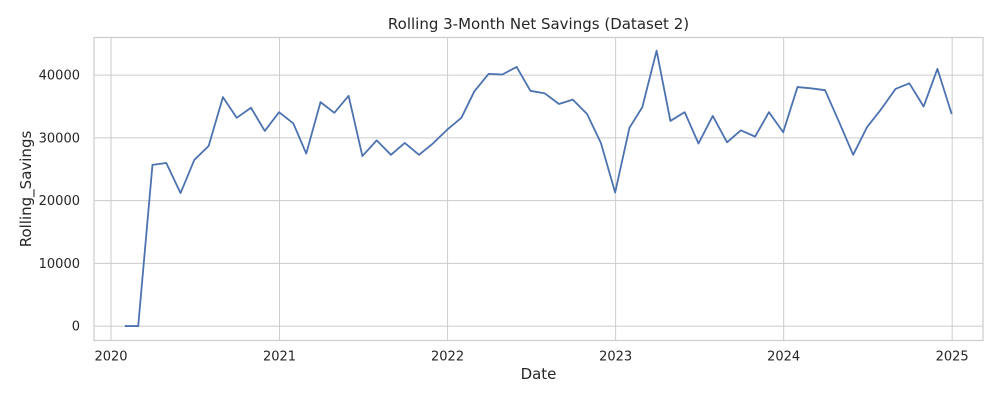 This screenshot has width=1000, height=404. I want to click on y-tick-labels: 0 10000 20000 30000 40000, so click(59, 202).